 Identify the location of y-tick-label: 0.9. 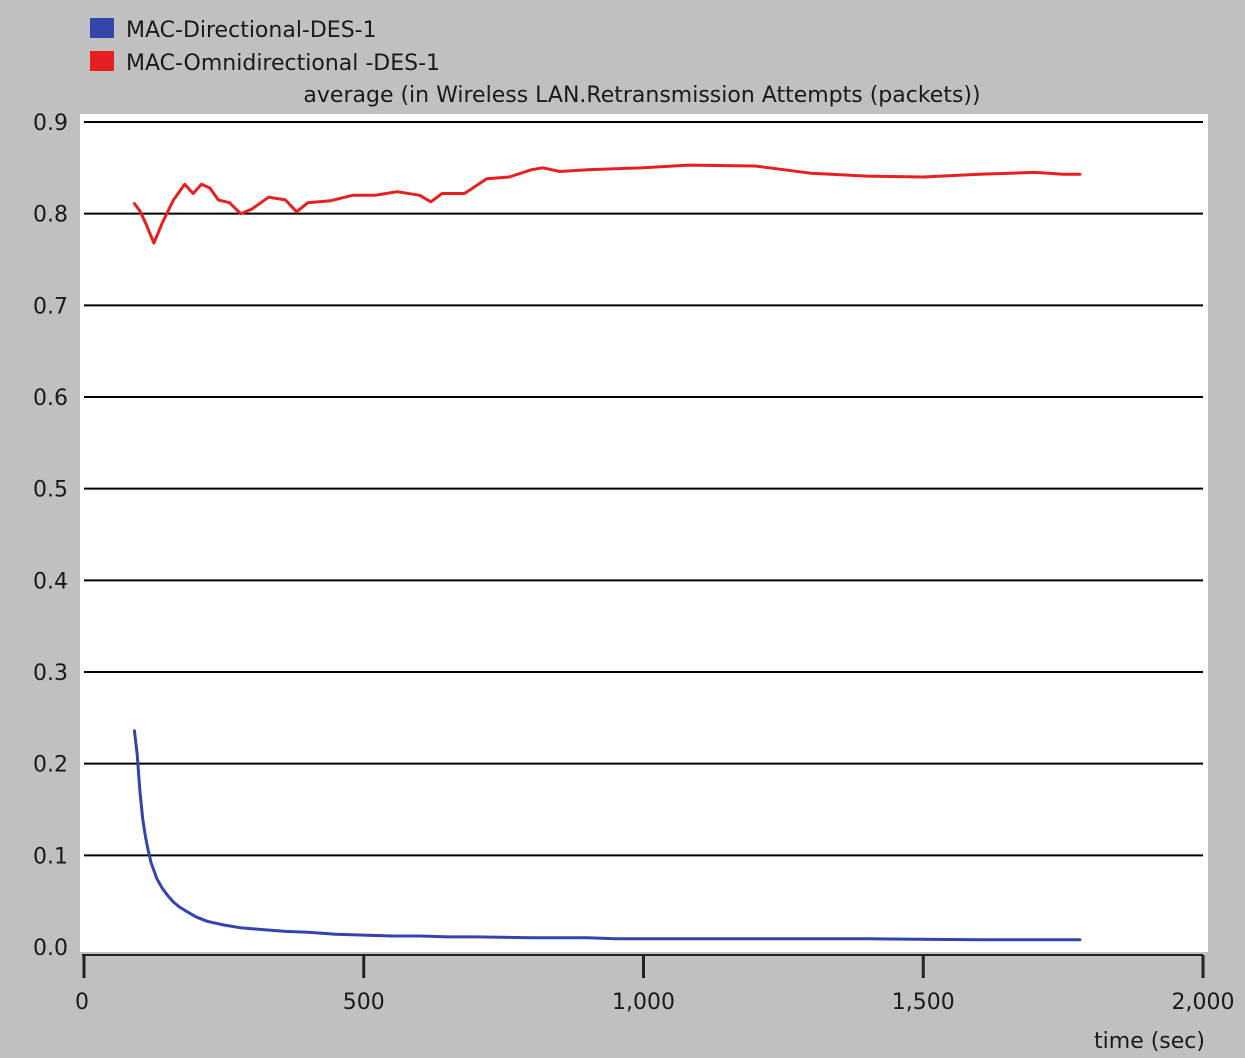
(50, 123).